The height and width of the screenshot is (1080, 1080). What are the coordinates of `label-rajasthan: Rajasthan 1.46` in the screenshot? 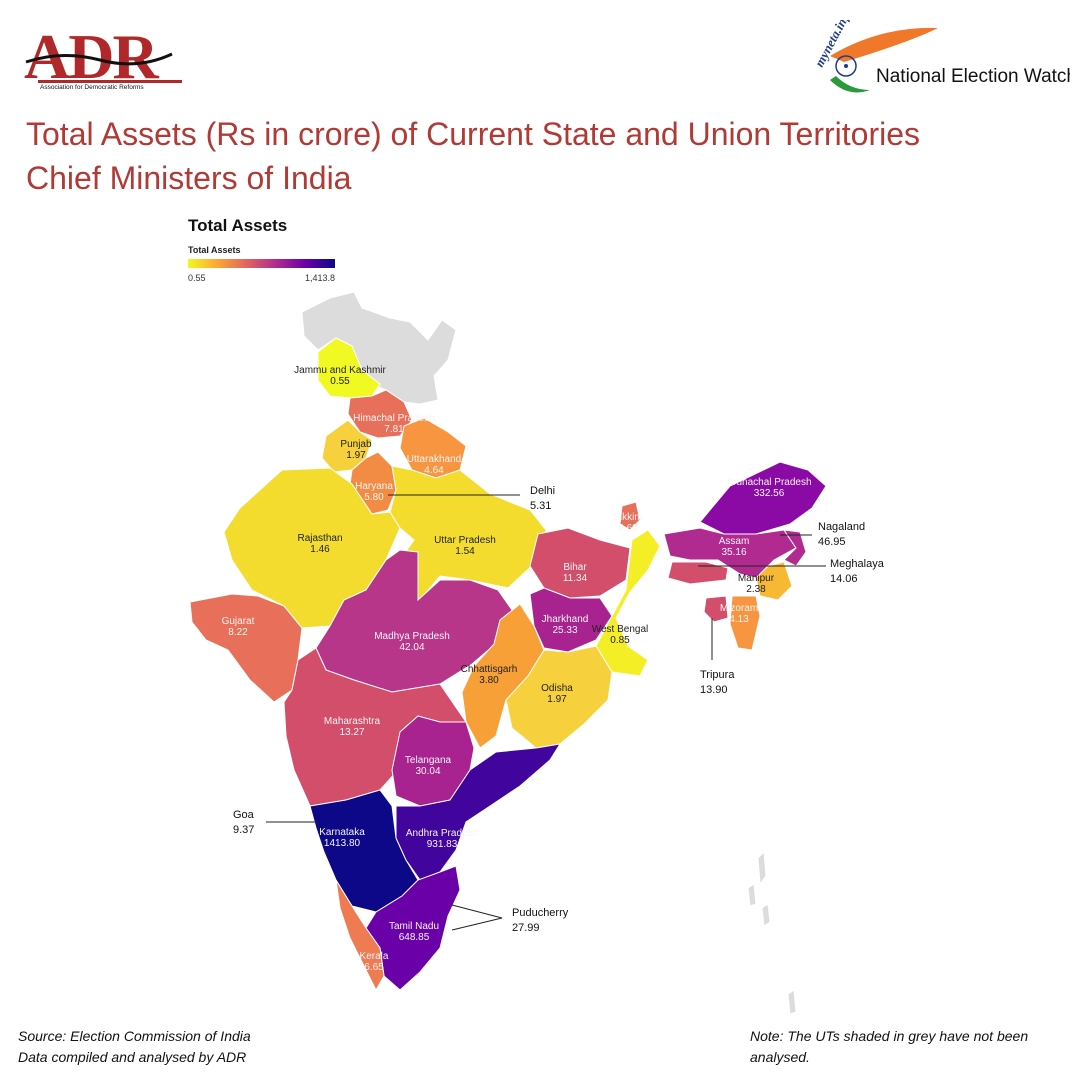 It's located at (319, 544).